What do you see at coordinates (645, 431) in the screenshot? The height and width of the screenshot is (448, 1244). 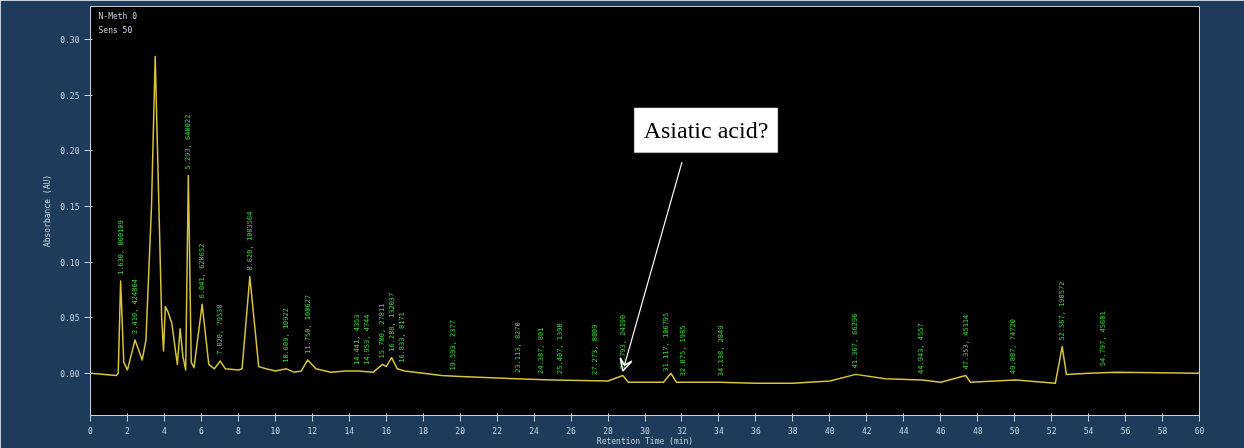 I see `x-tick-label: 30` at bounding box center [645, 431].